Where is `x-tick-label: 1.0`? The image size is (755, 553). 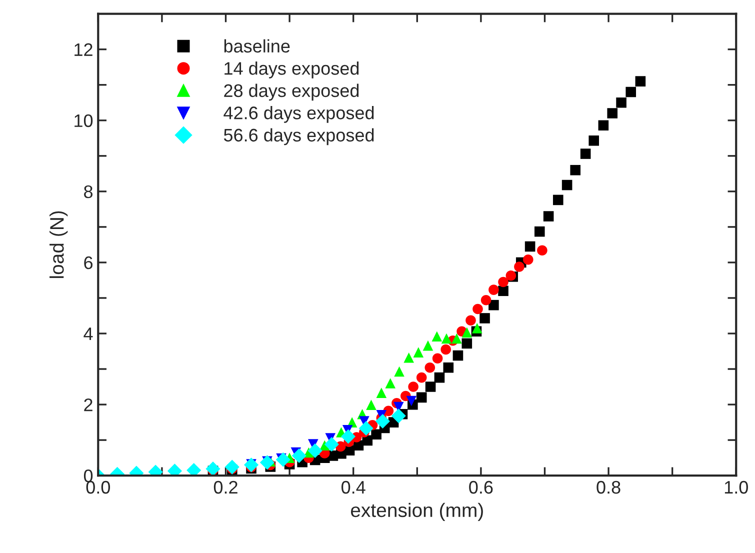 x-tick-label: 1.0 is located at coordinates (736, 487).